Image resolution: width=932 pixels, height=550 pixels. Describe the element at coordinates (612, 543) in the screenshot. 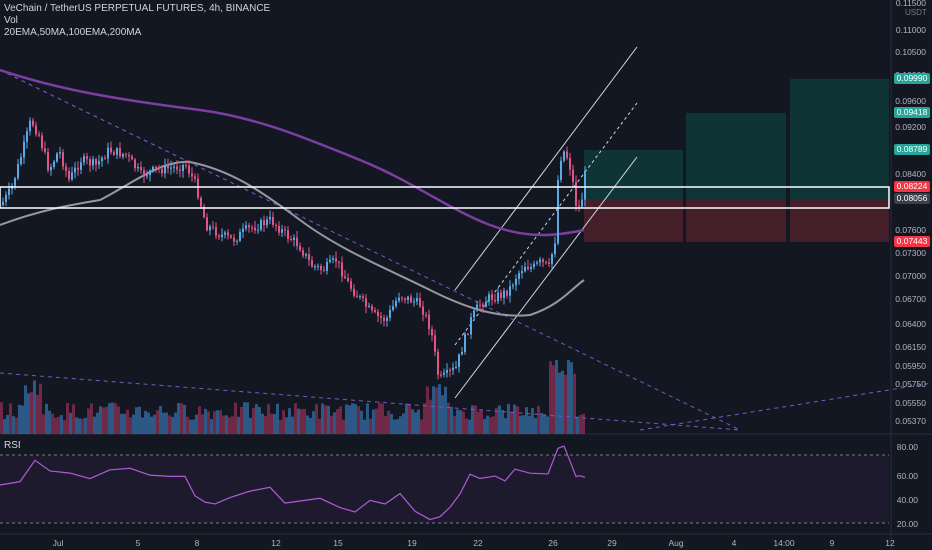

I see `time-tick: 29` at that location.